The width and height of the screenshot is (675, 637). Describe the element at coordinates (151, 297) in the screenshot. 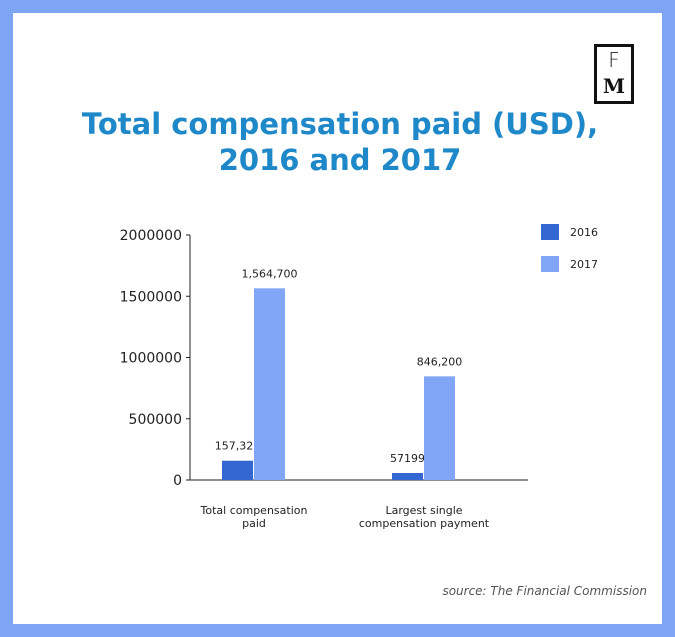

I see `y-tick-label: 1500000` at that location.